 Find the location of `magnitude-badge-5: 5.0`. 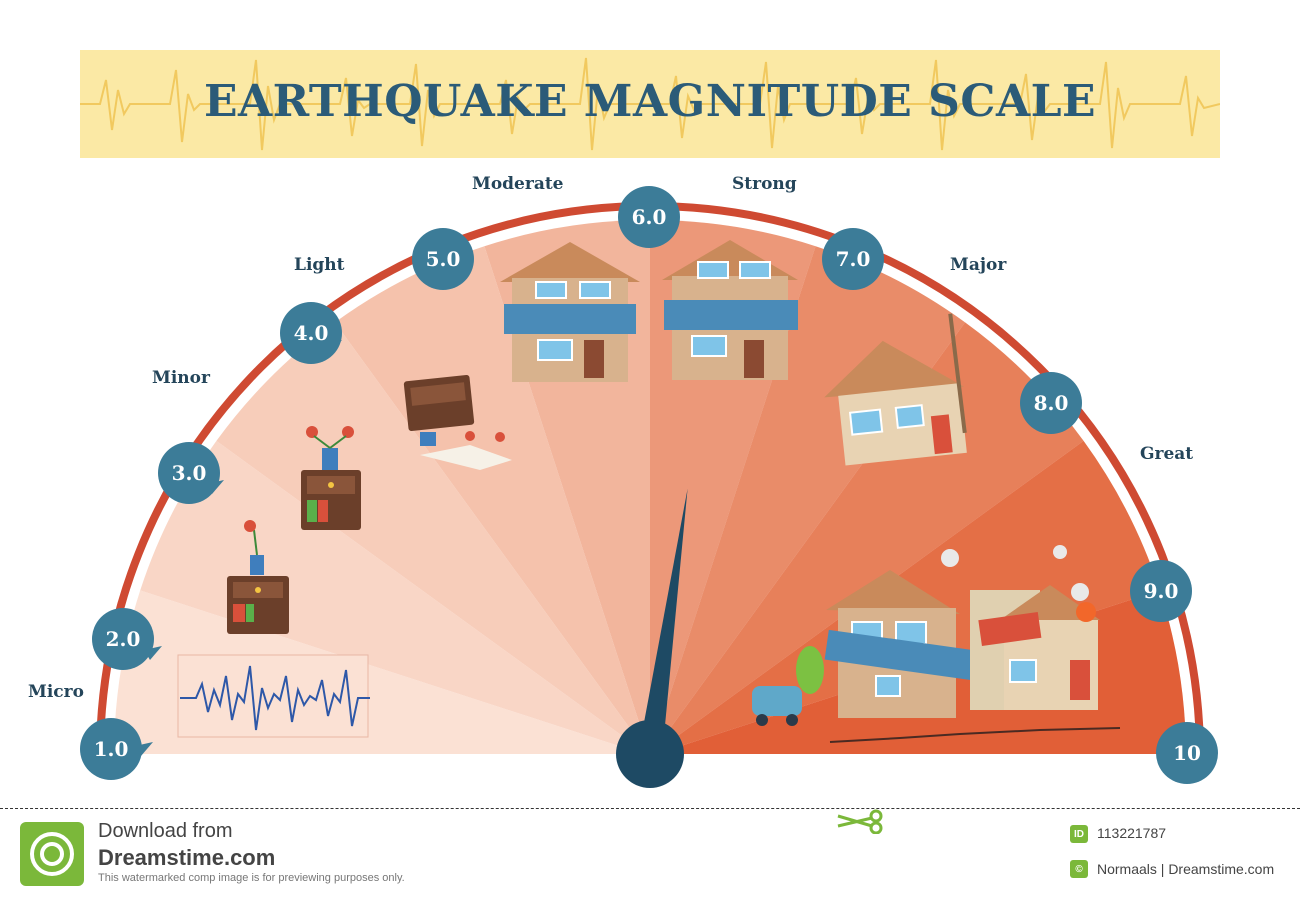

magnitude-badge-5: 5.0 is located at coordinates (443, 259).